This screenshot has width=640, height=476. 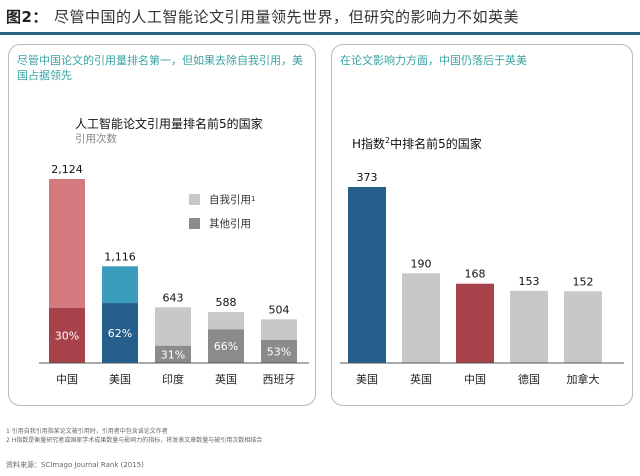 I want to click on bar-share-label-3: 66%, so click(x=226, y=346).